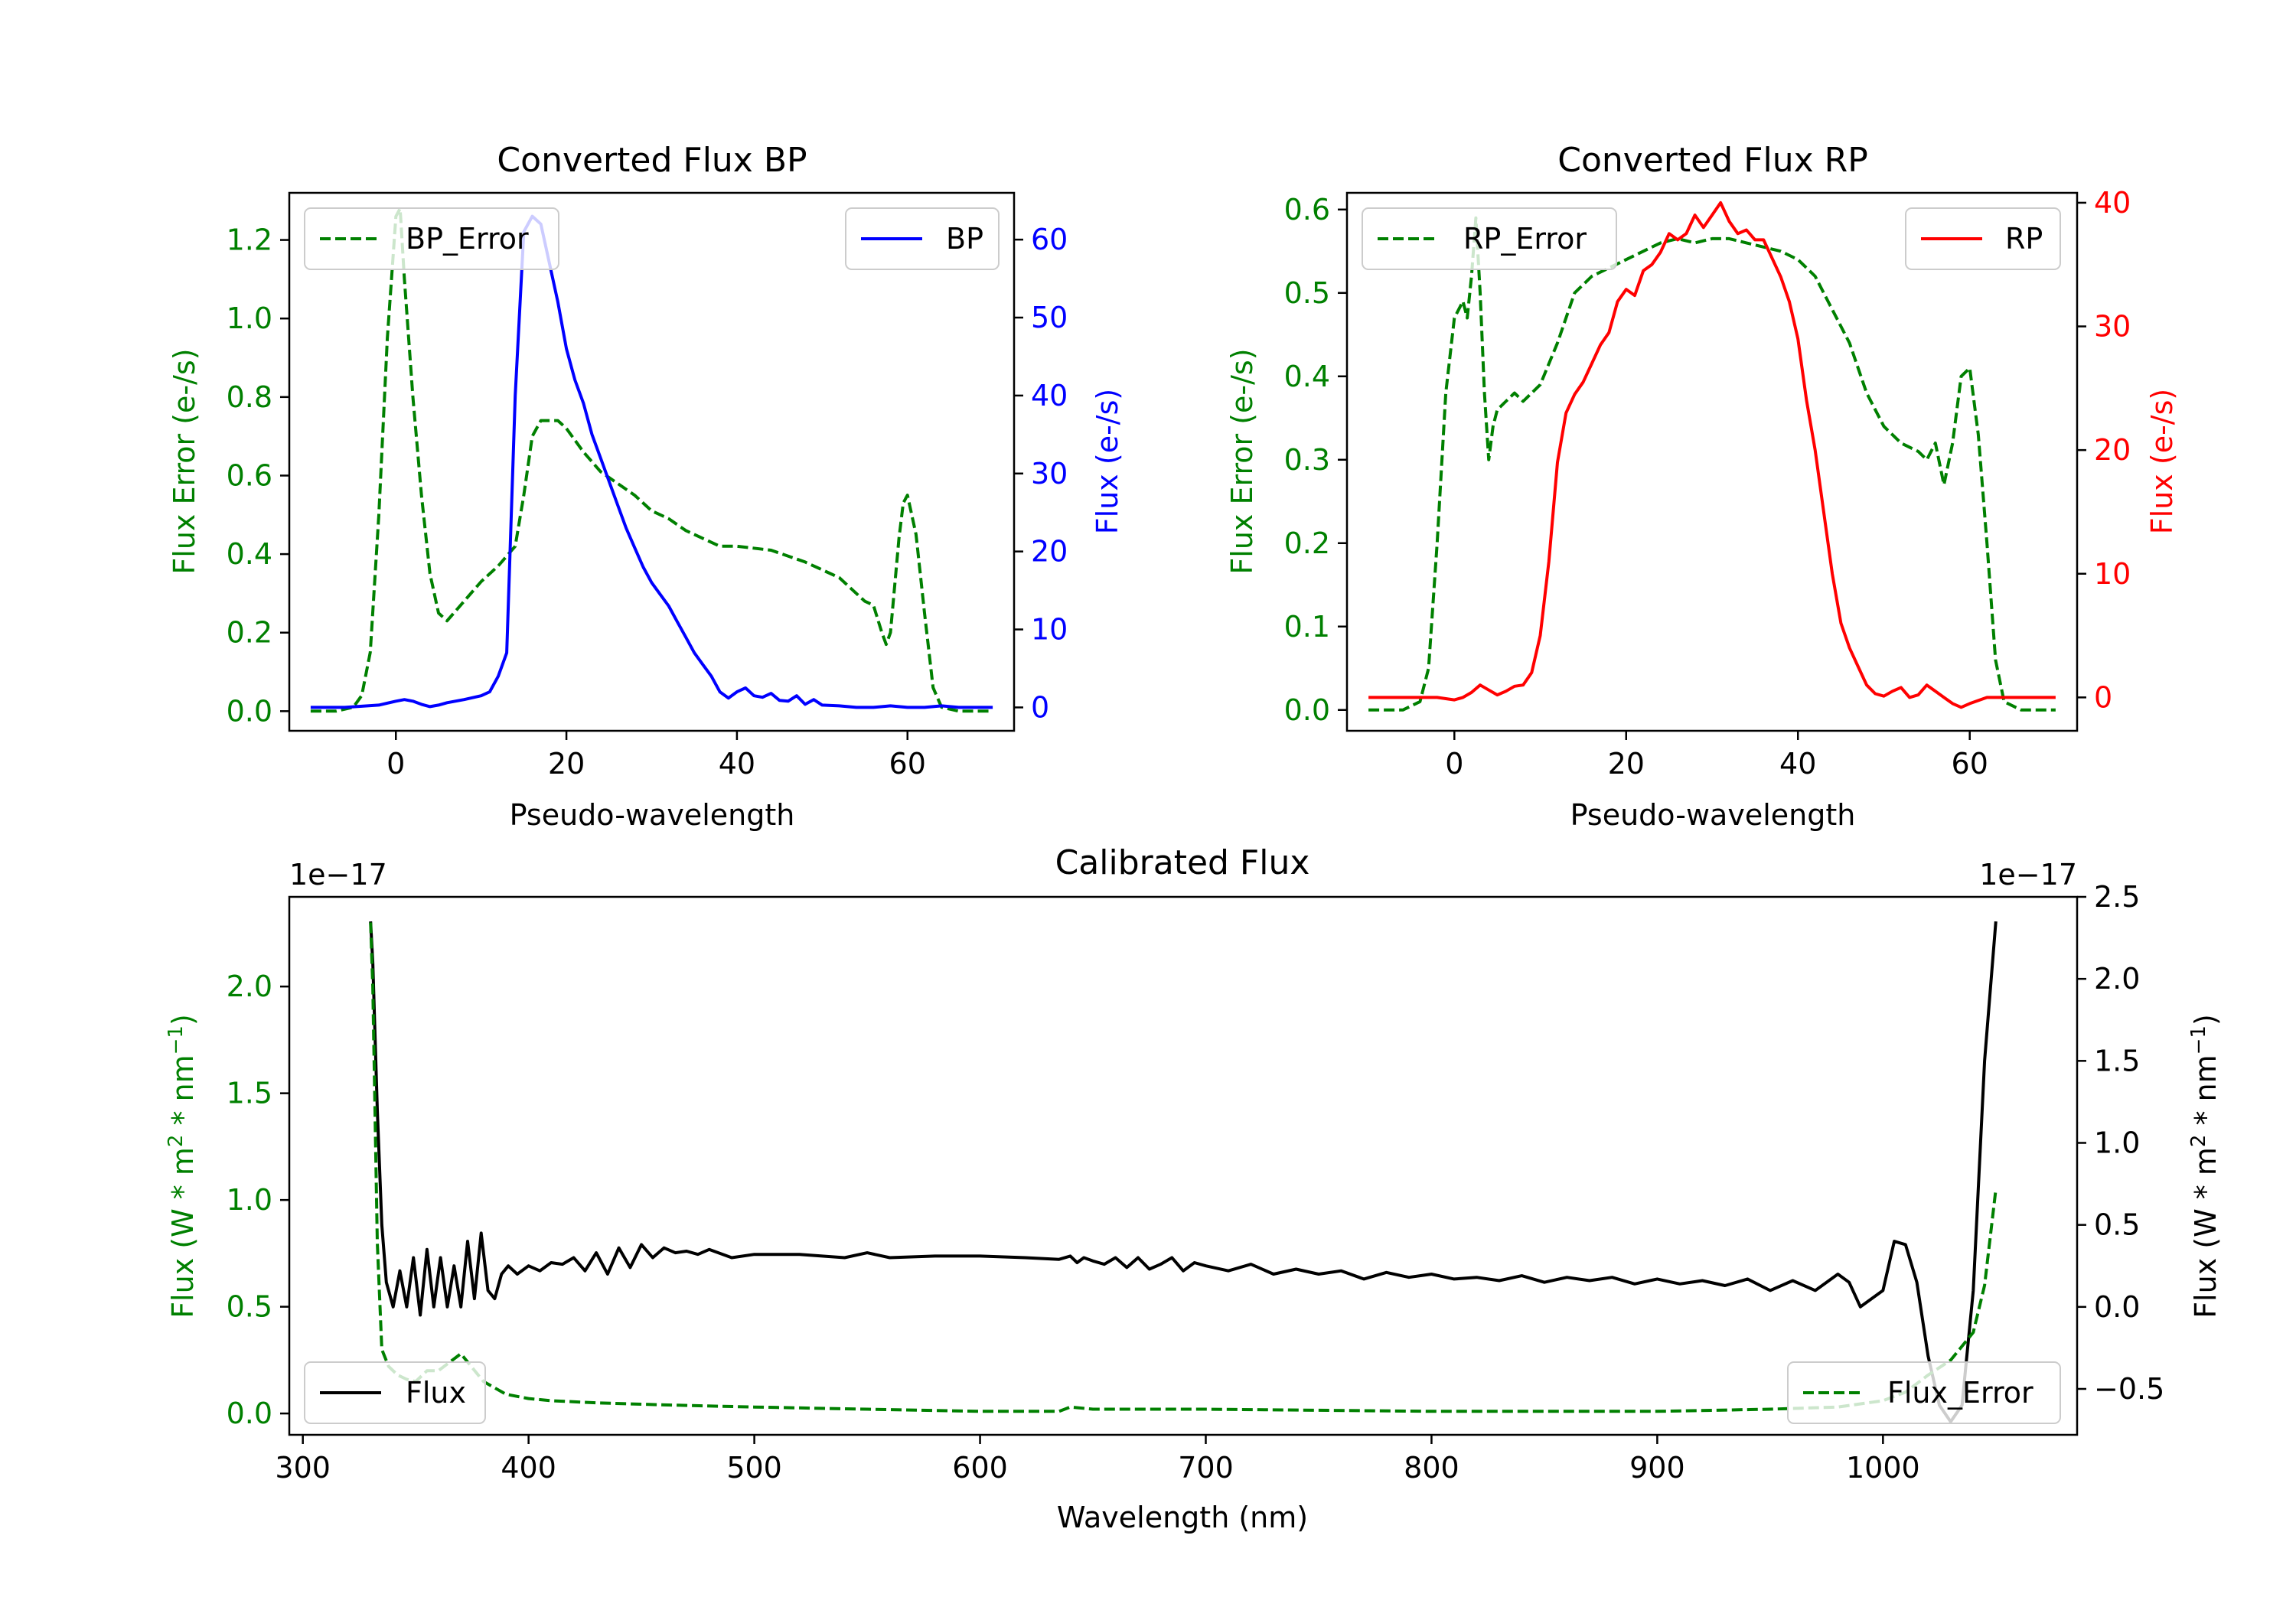 The height and width of the screenshot is (1607, 2296). What do you see at coordinates (1712, 160) in the screenshot?
I see `rp-title: Converted Flux RP` at bounding box center [1712, 160].